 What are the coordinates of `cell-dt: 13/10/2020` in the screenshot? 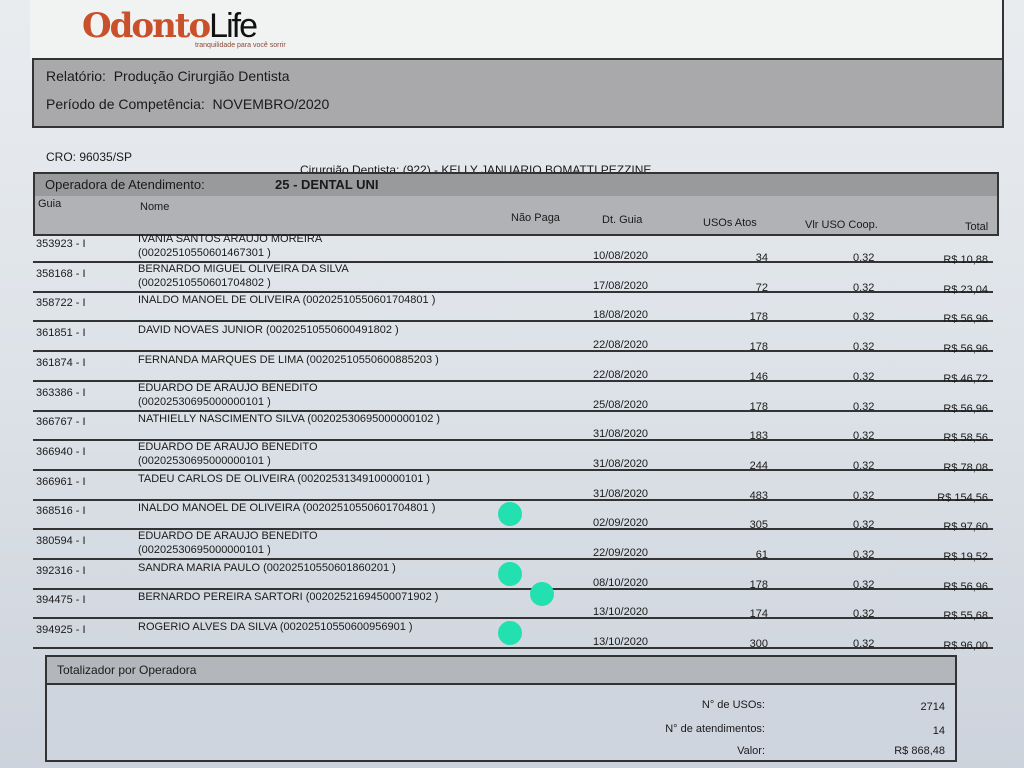 It's located at (621, 642).